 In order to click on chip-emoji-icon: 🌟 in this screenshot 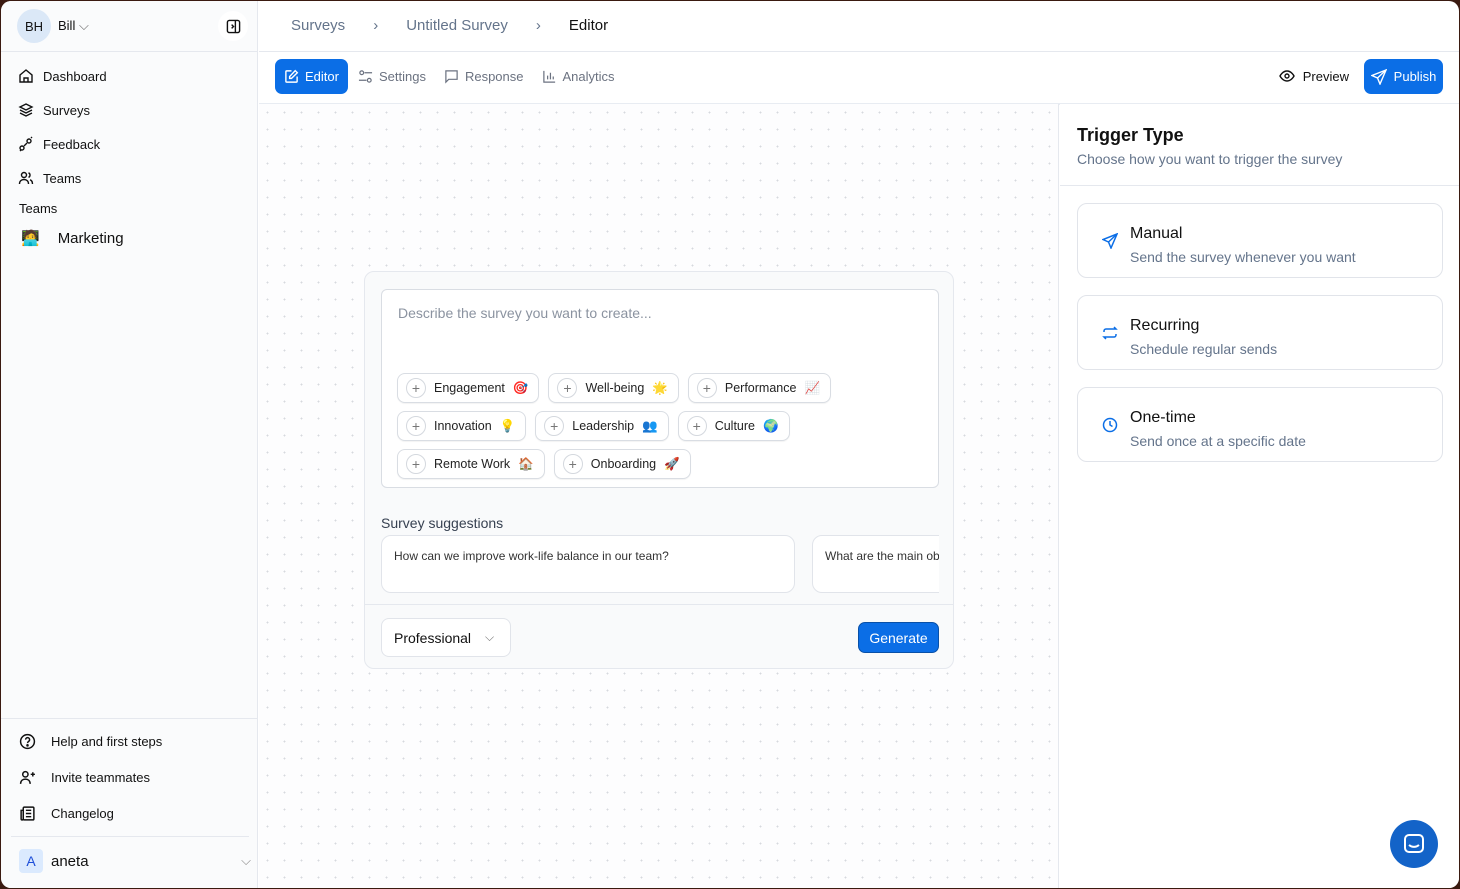, I will do `click(660, 387)`.